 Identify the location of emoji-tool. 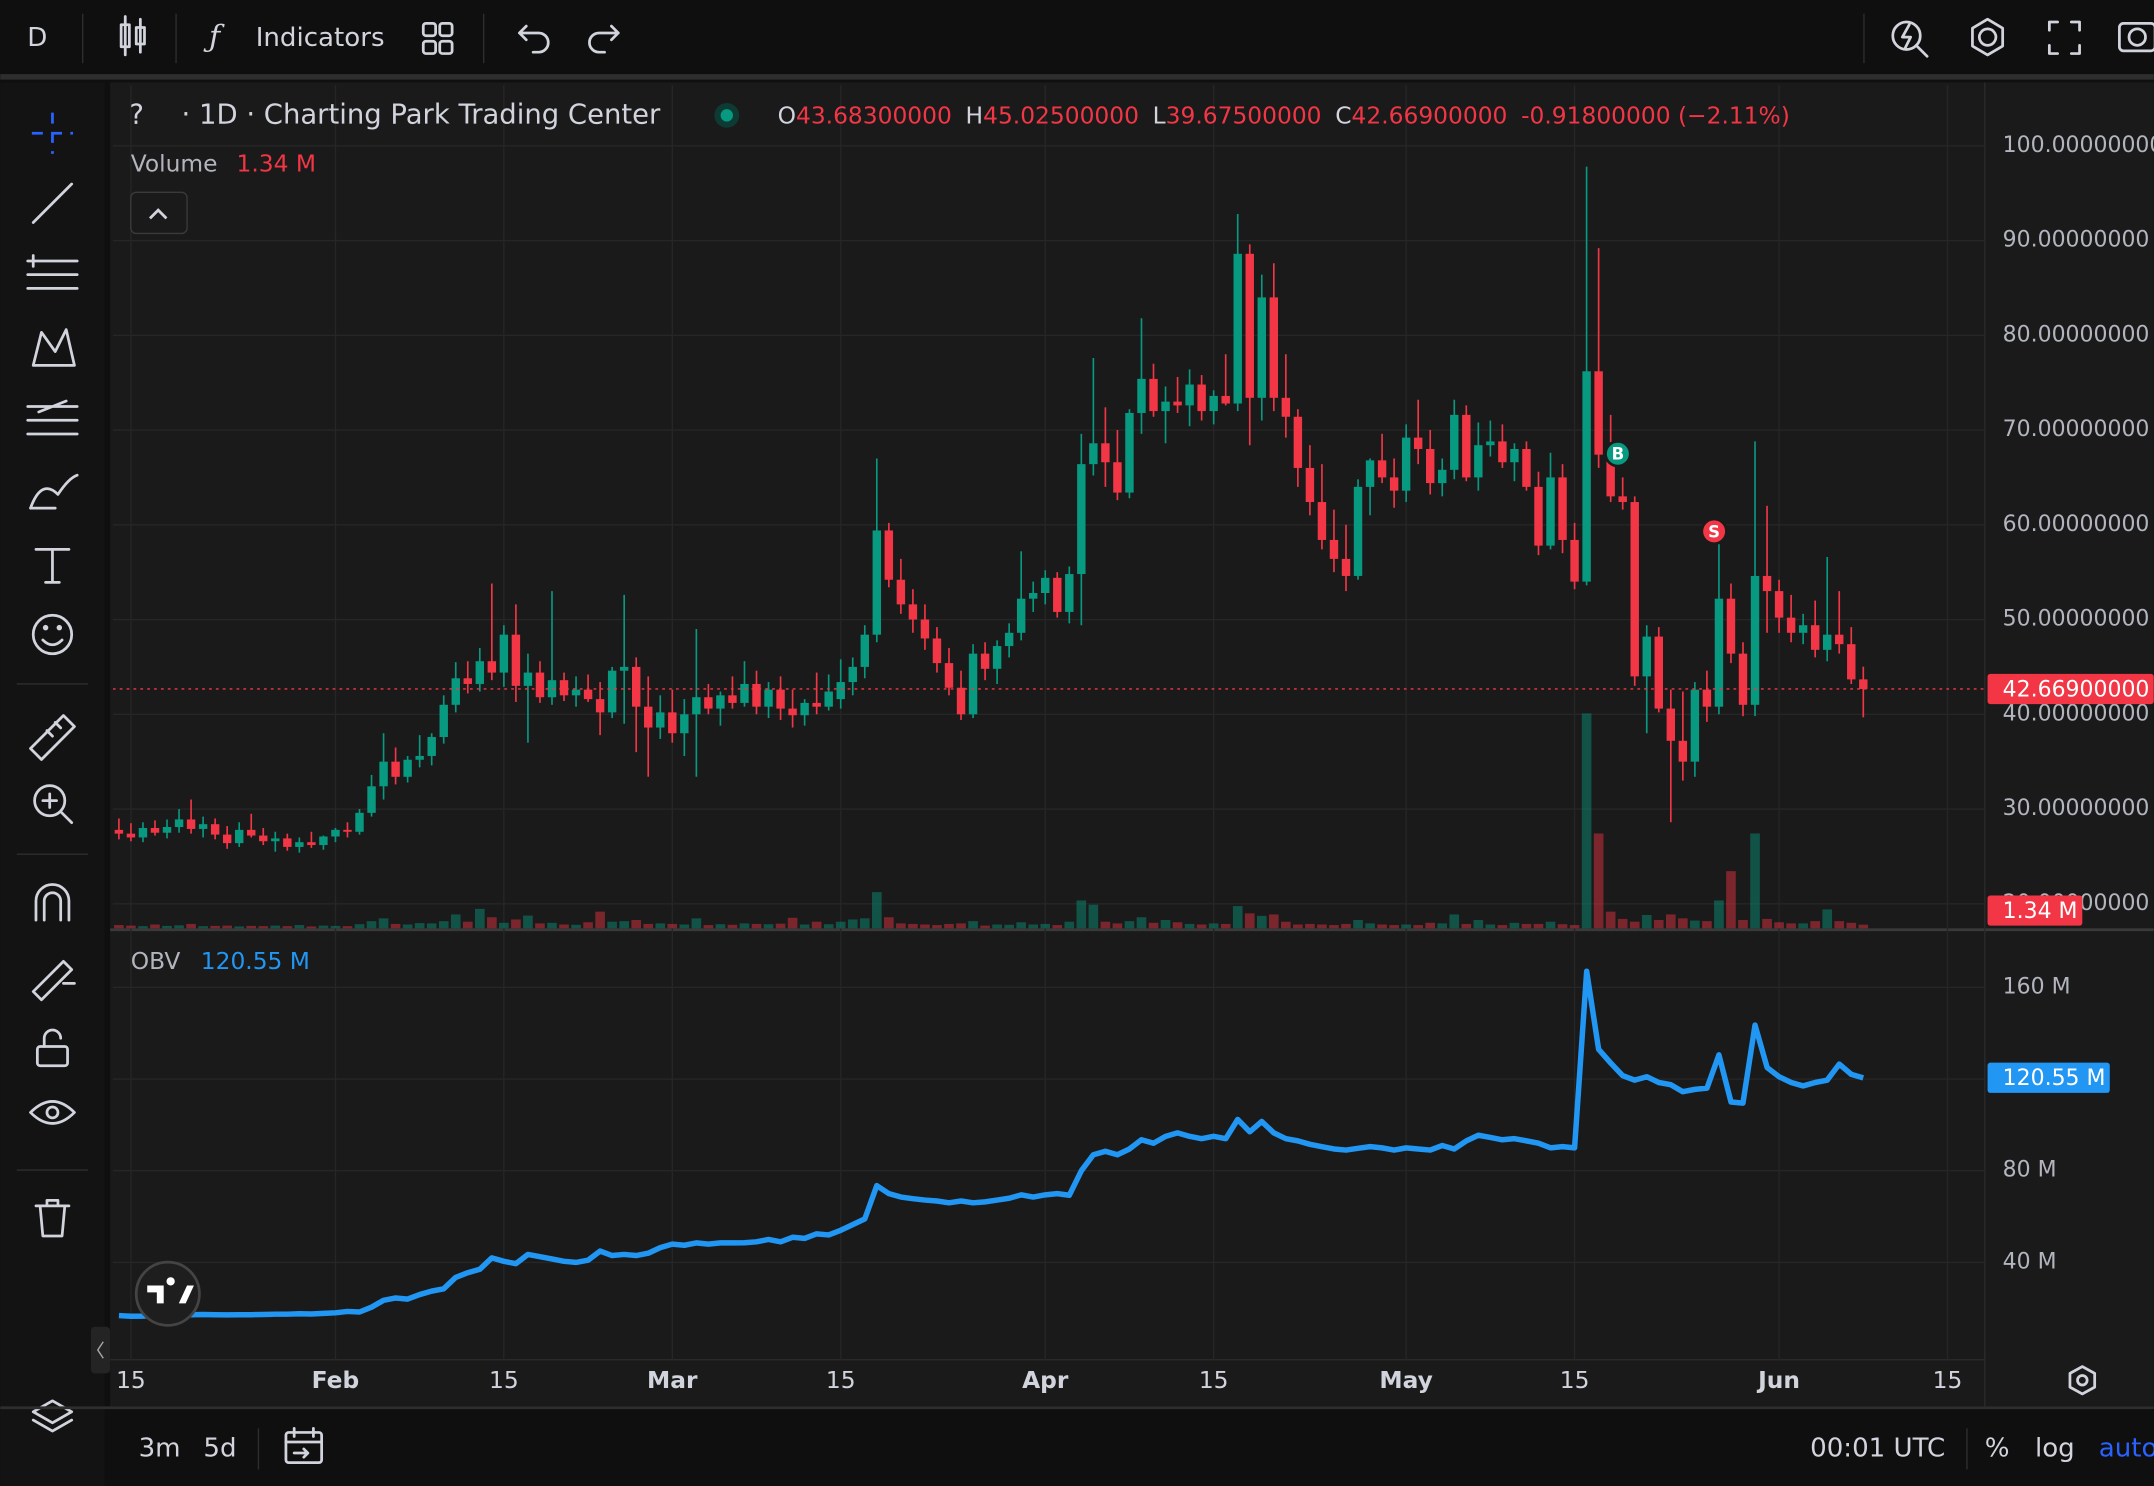
(52, 634).